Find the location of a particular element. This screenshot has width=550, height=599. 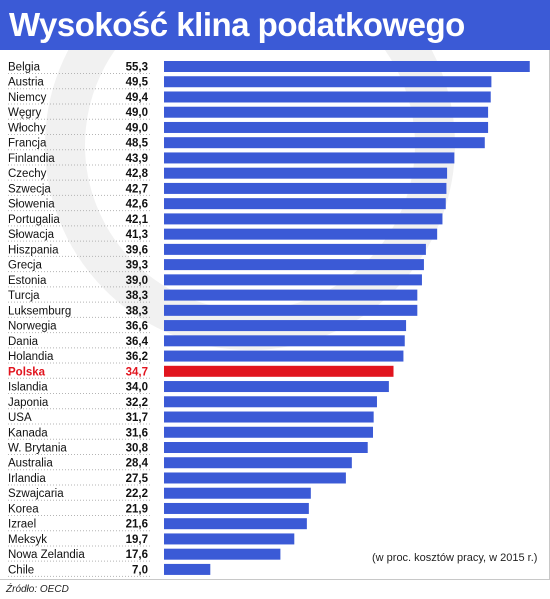

category-label: Islandia is located at coordinates (28, 388).